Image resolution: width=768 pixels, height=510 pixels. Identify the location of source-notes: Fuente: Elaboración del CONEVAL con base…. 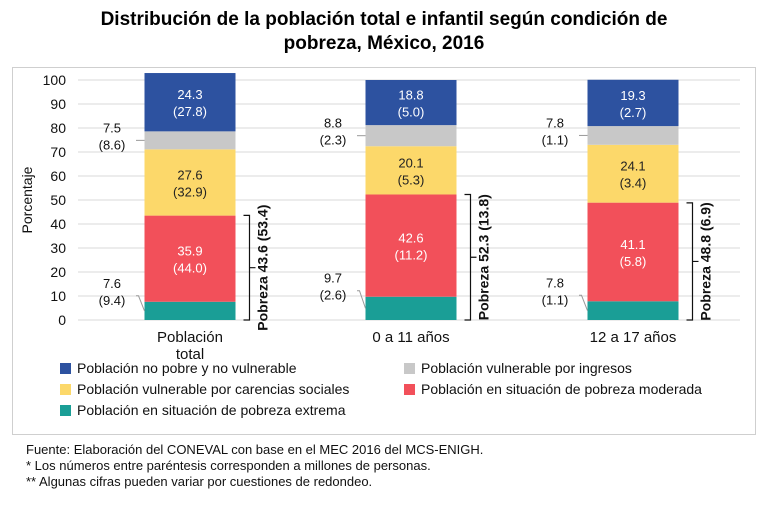
(254, 466).